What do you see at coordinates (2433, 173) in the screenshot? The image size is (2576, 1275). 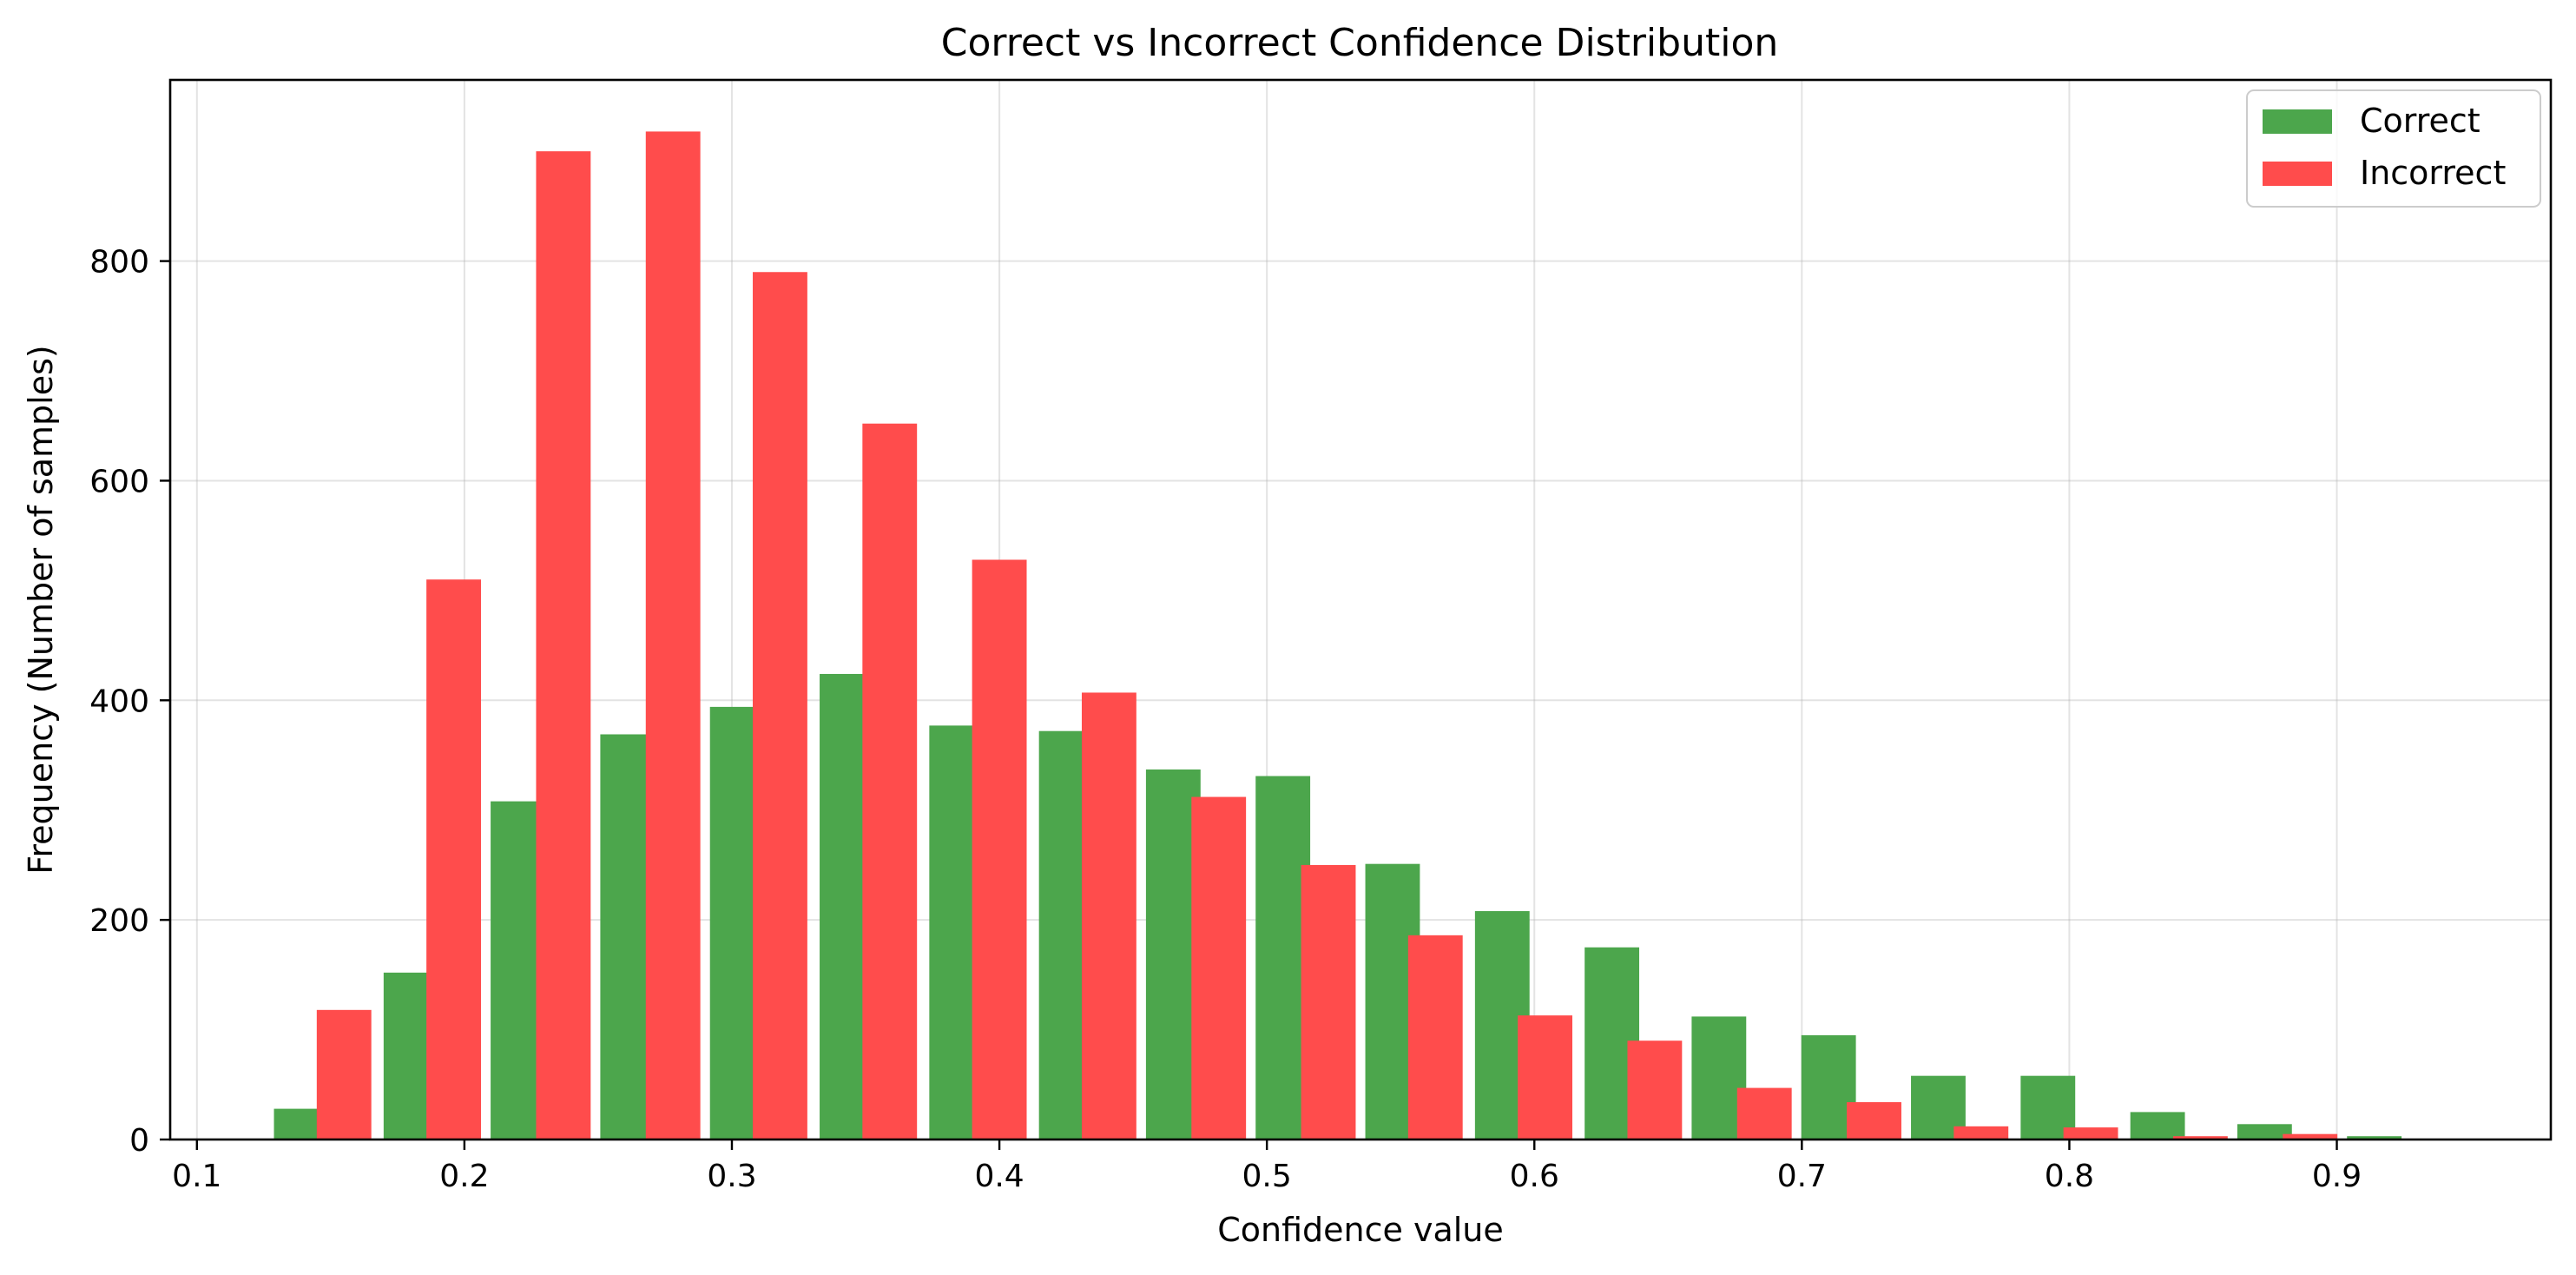 I see `legend-label-incorrect: Incorrect` at bounding box center [2433, 173].